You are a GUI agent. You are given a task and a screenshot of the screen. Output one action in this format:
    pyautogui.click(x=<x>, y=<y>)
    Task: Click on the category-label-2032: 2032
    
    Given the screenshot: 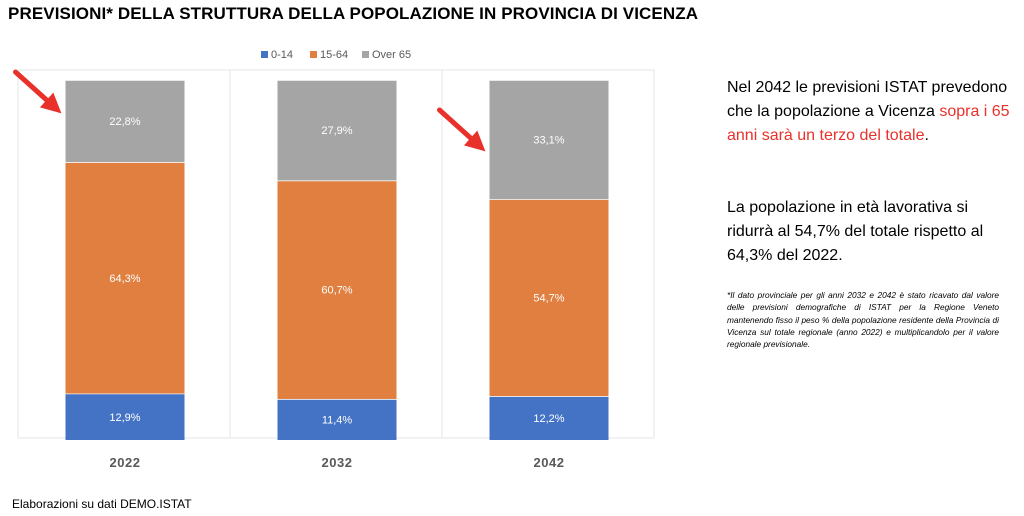 What is the action you would take?
    pyautogui.click(x=337, y=462)
    